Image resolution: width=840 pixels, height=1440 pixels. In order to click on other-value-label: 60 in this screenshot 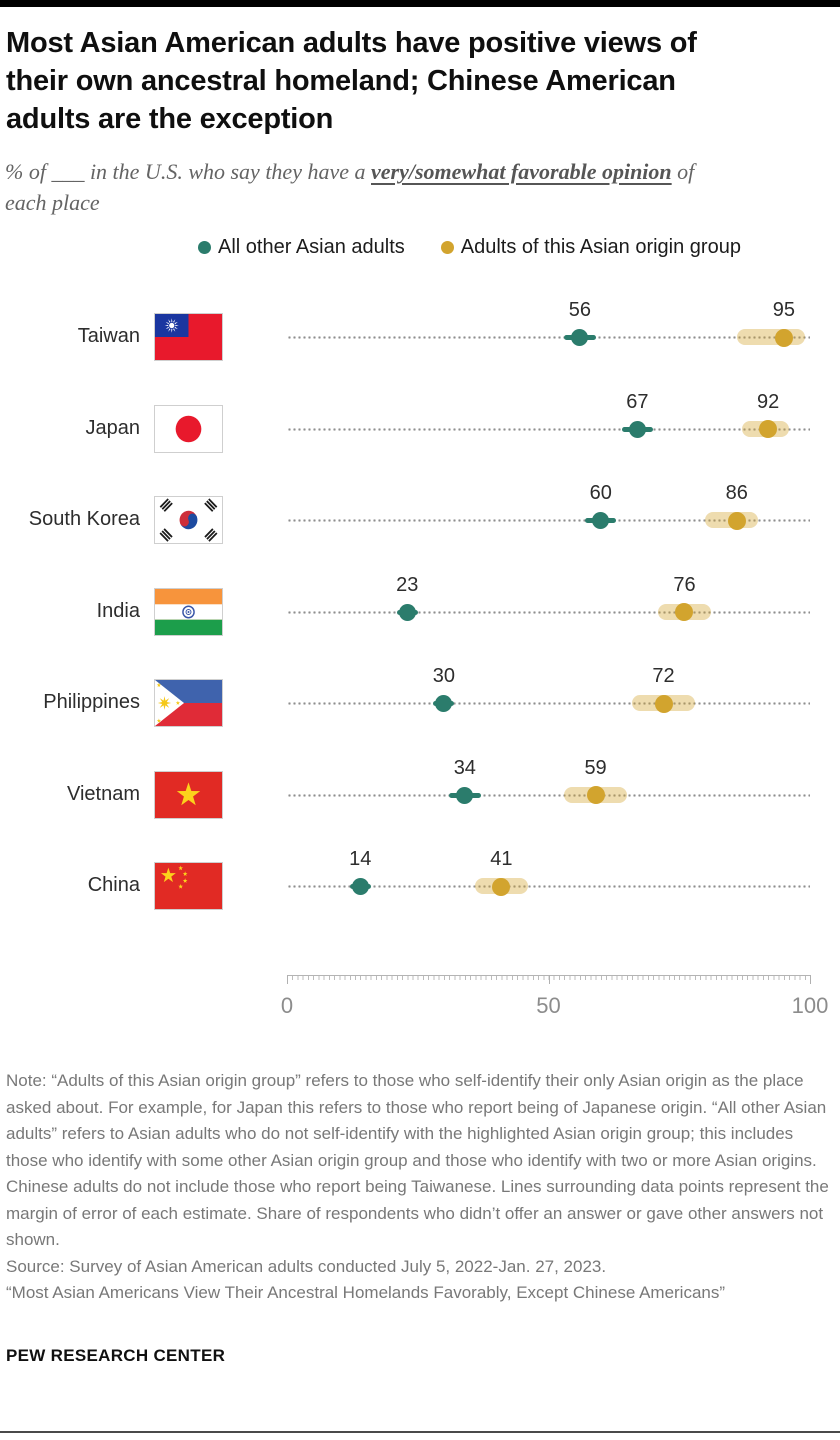, I will do `click(600, 493)`.